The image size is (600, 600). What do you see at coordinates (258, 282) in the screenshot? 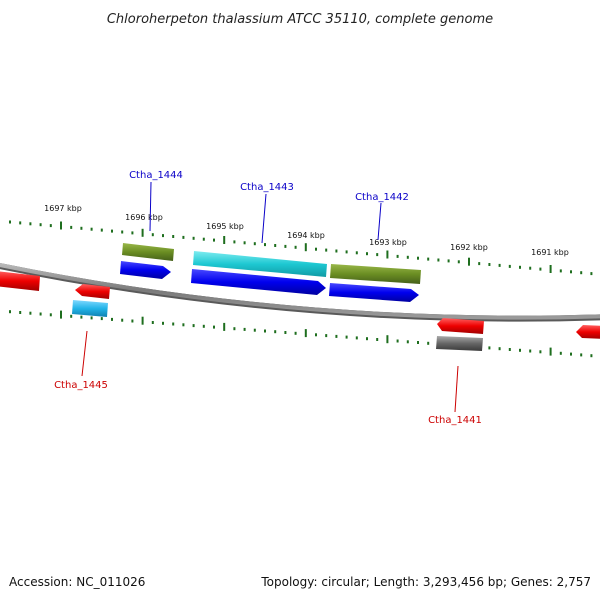
I see `gene-ctha-1443-arrow` at bounding box center [258, 282].